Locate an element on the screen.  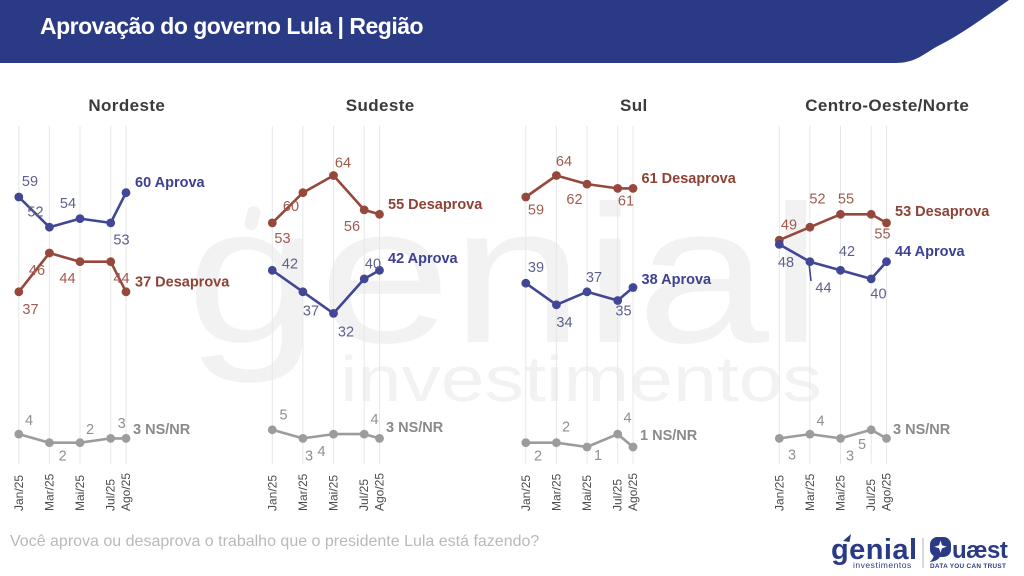
svg-text: 34 is located at coordinates (564, 323).